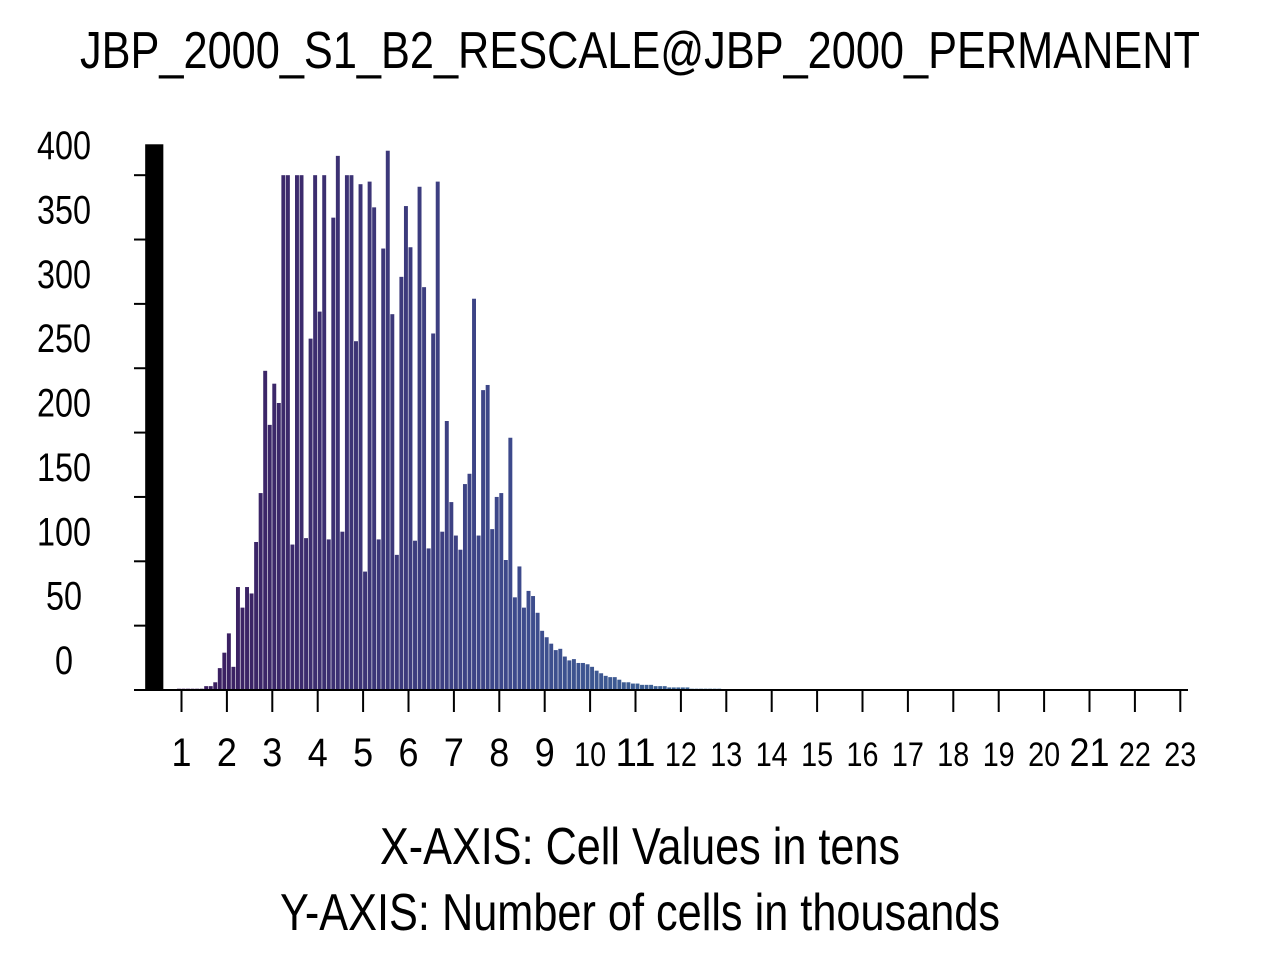  Describe the element at coordinates (64, 339) in the screenshot. I see `y-tick-label: 250` at that location.